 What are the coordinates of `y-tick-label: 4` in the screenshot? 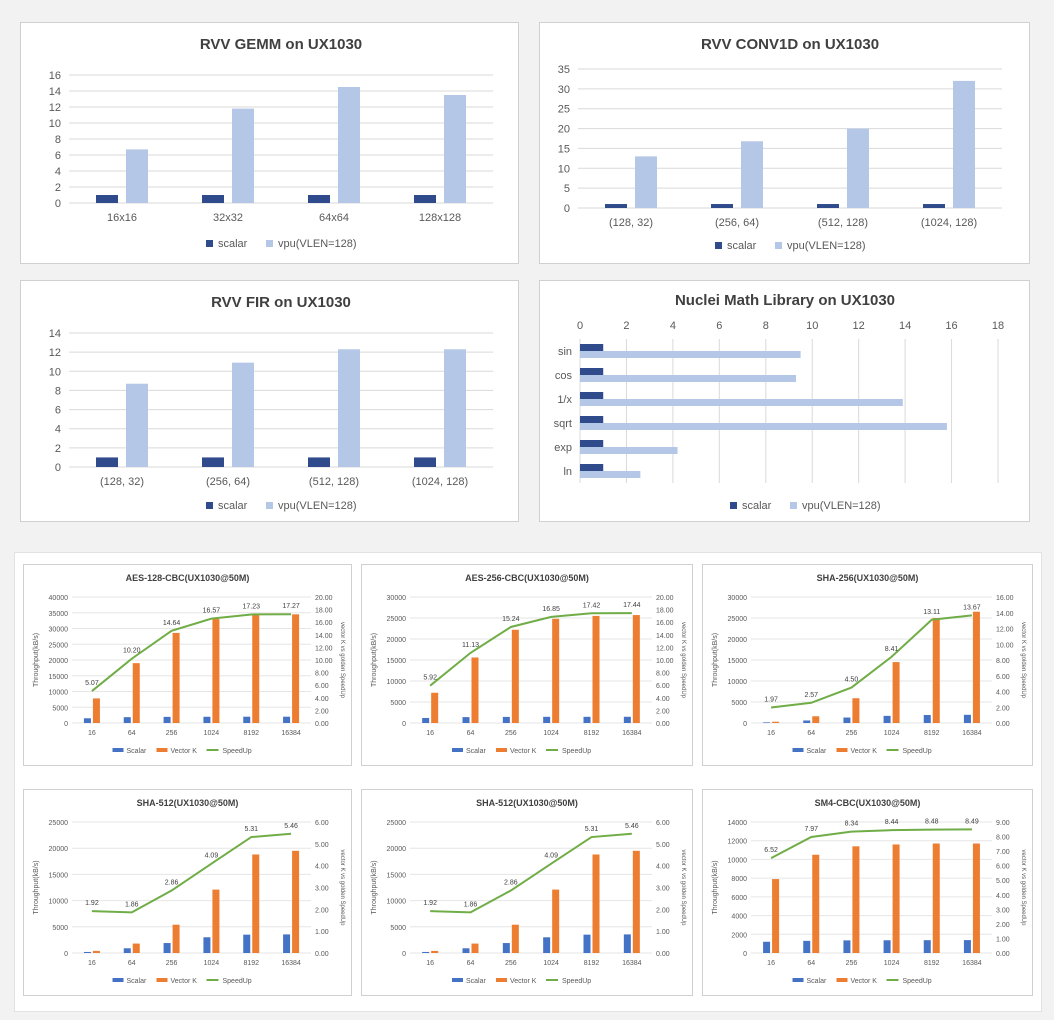 It's located at (58, 430).